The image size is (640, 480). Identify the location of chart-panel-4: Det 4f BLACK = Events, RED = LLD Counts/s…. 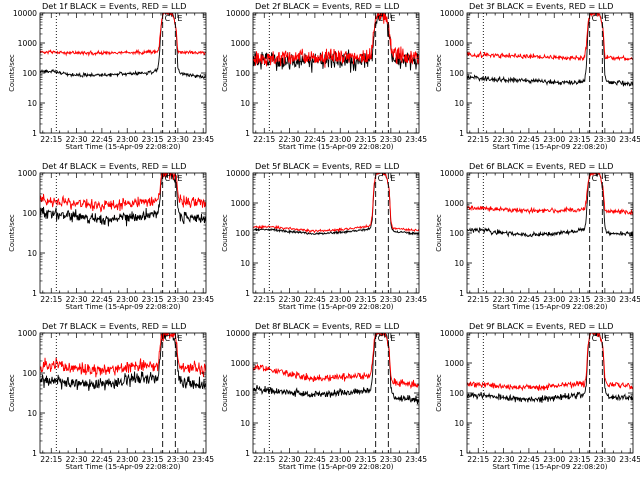
(111, 236).